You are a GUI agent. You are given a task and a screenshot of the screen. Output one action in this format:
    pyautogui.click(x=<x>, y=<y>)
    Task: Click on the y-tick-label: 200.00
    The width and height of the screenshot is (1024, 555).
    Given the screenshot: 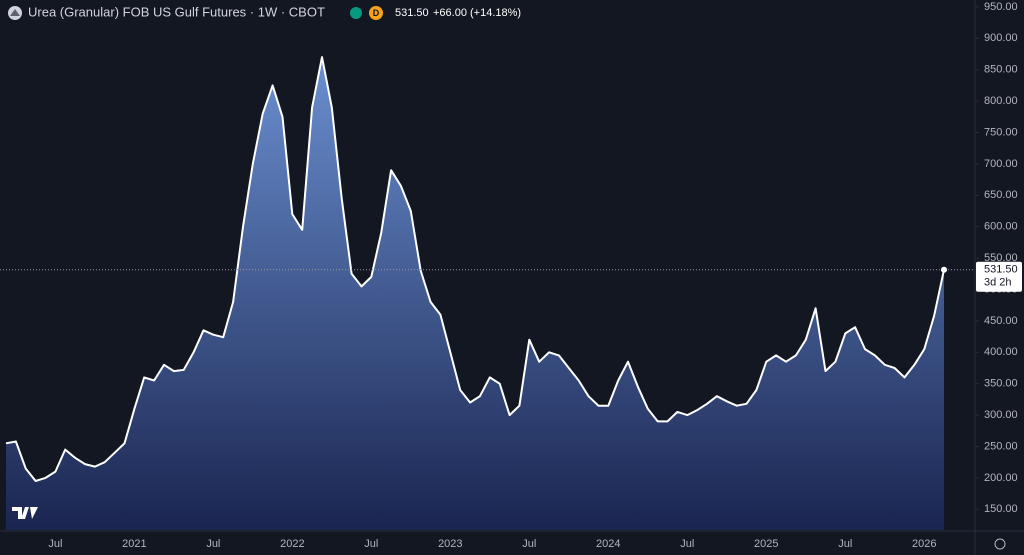 What is the action you would take?
    pyautogui.click(x=1001, y=478)
    